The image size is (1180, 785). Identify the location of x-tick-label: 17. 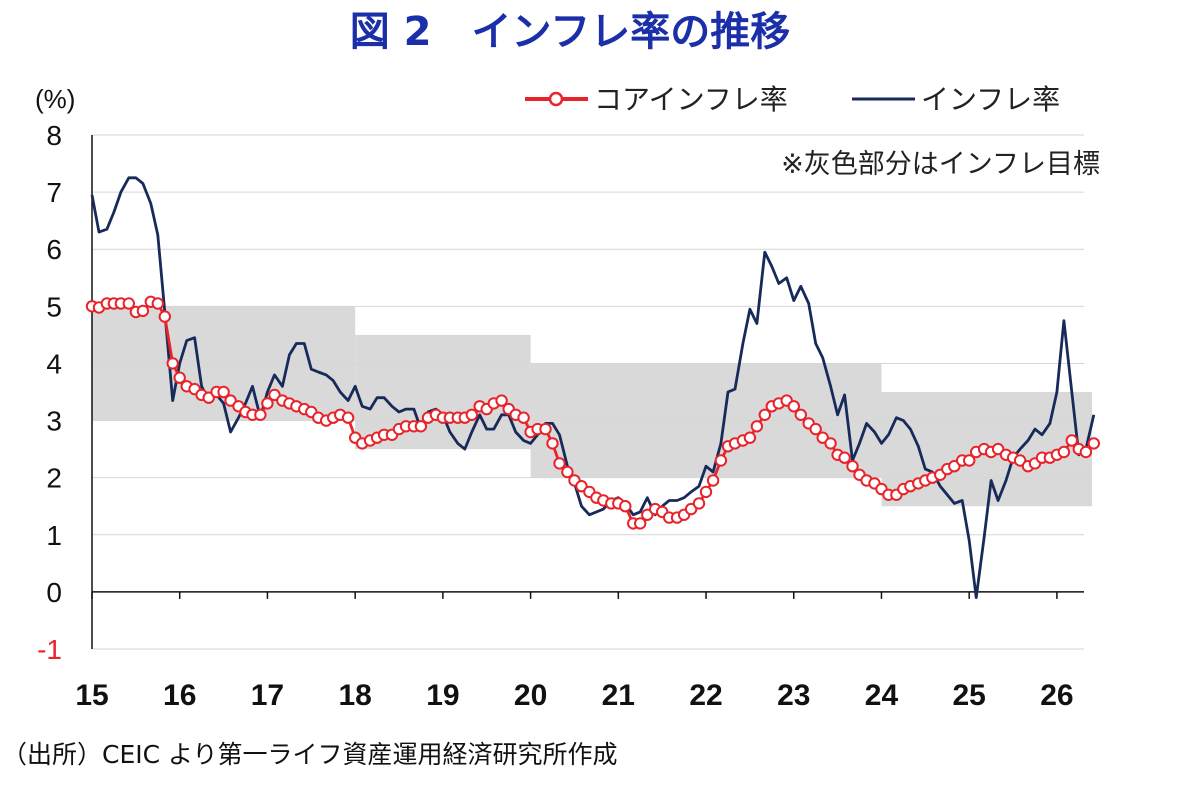
(267, 695).